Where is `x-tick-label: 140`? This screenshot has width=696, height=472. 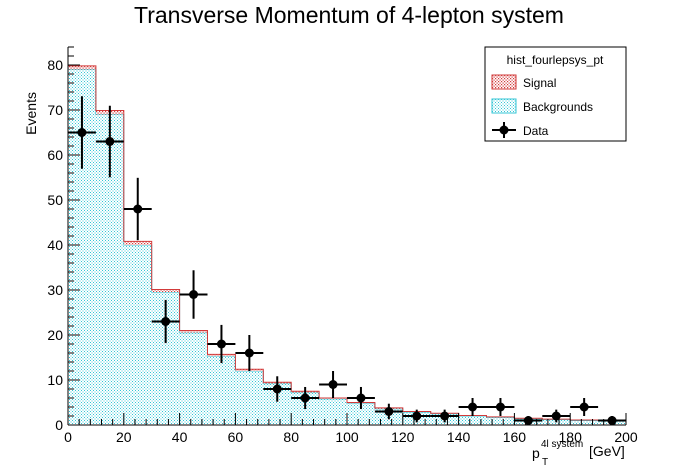
x-tick-label: 140 is located at coordinates (459, 437).